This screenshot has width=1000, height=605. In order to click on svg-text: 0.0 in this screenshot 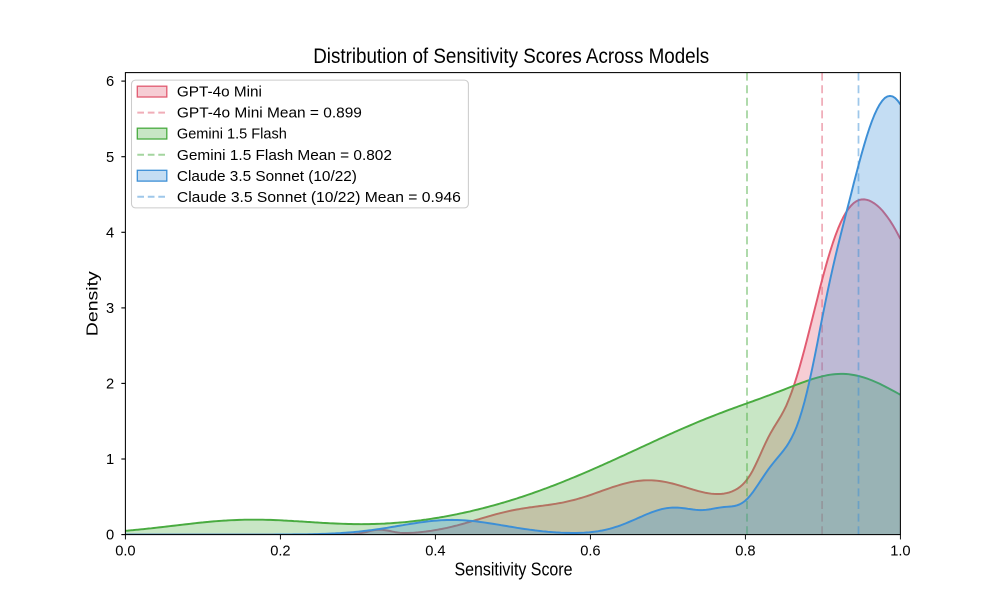, I will do `click(125, 552)`.